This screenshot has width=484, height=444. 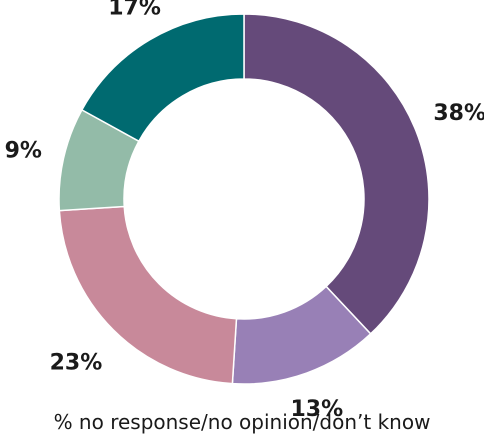 I want to click on chart-footnote: % no response/no opinion/don’t know, so click(x=242, y=422).